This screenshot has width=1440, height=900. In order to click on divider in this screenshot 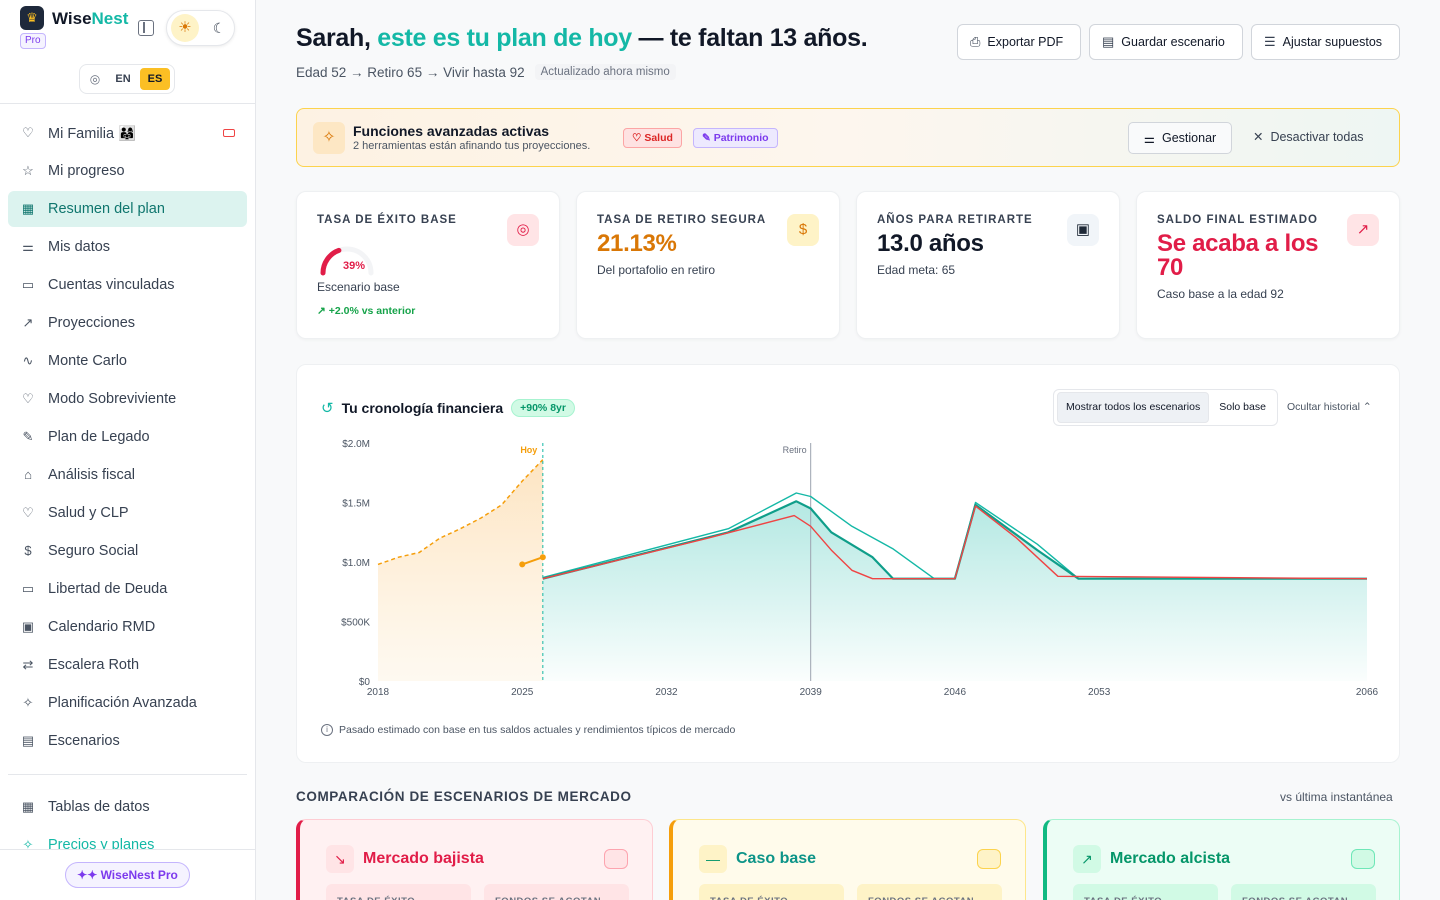, I will do `click(127, 774)`.